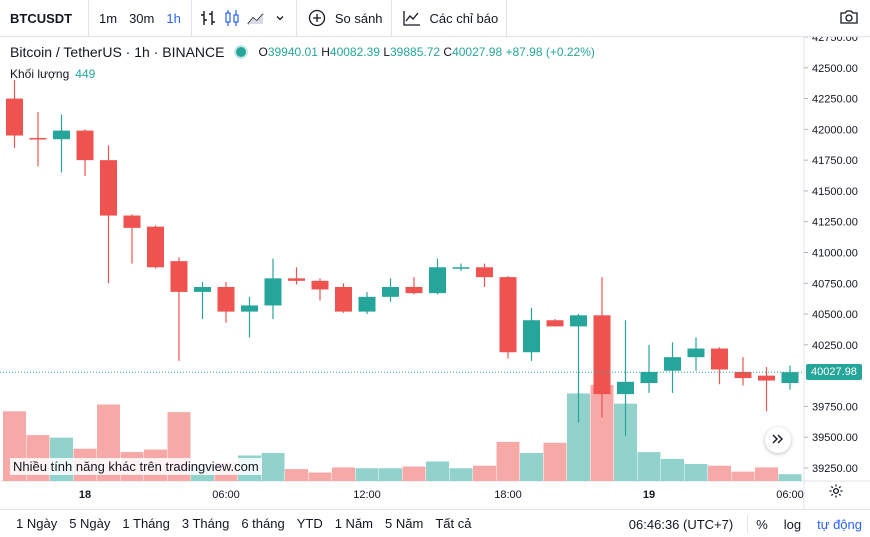 This screenshot has width=870, height=537. What do you see at coordinates (280, 18) in the screenshot?
I see `chevron-down-icon` at bounding box center [280, 18].